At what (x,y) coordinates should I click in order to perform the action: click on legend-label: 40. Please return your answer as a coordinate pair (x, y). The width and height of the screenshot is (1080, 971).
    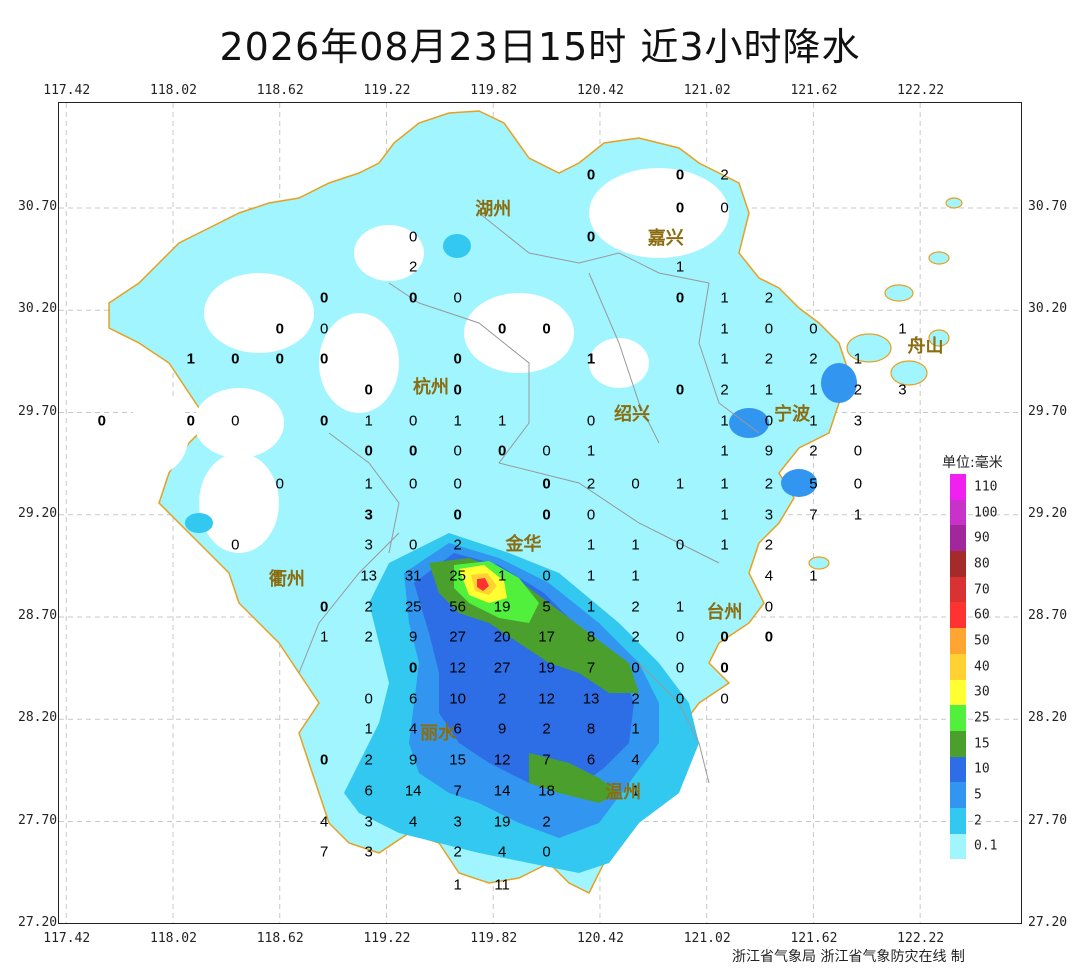
    Looking at the image, I should click on (982, 667).